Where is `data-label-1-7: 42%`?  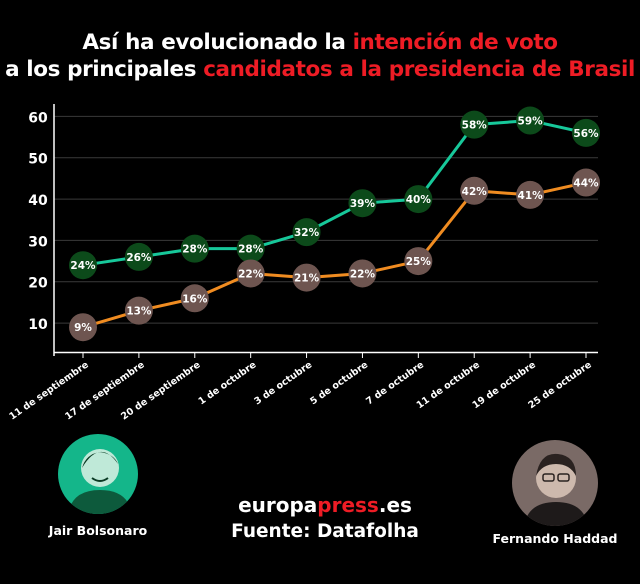 data-label-1-7: 42% is located at coordinates (475, 192).